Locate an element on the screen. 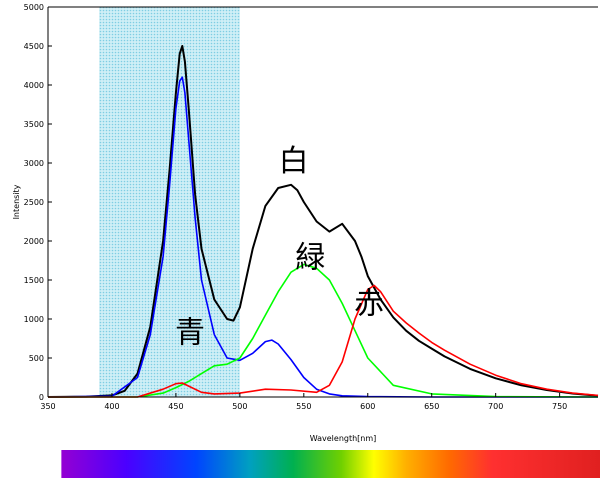 The width and height of the screenshot is (600, 490). x-tick-label: 650 is located at coordinates (431, 406).